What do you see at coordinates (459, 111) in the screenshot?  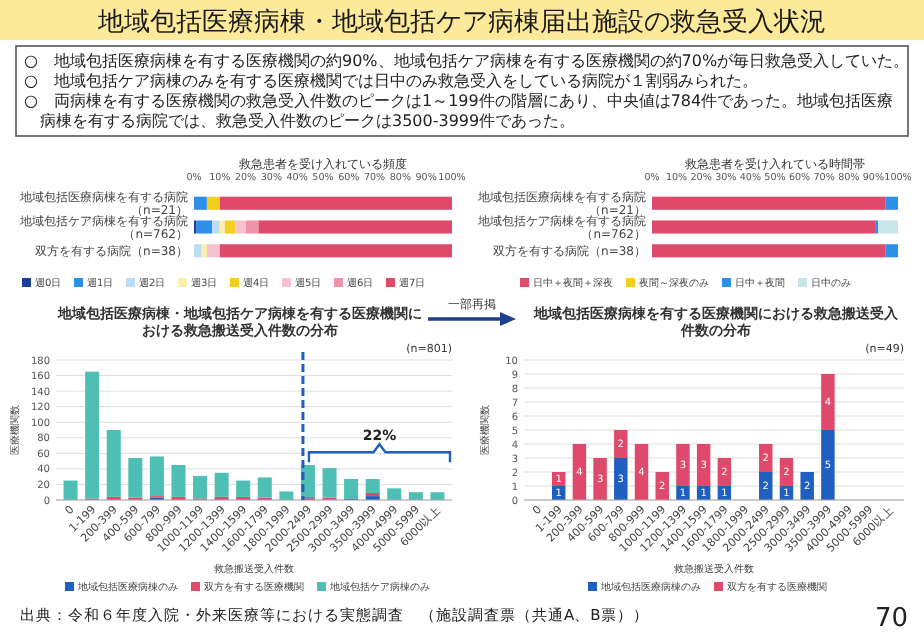 I see `text: ○ 両病棟を有する医療機関の救急受入件数のピークは1～199件の階層にあり、中央値は784件であった。地域包括医療病棟を有する病院では、救急受入件数のピークは3500-3999件であった。` at bounding box center [459, 111].